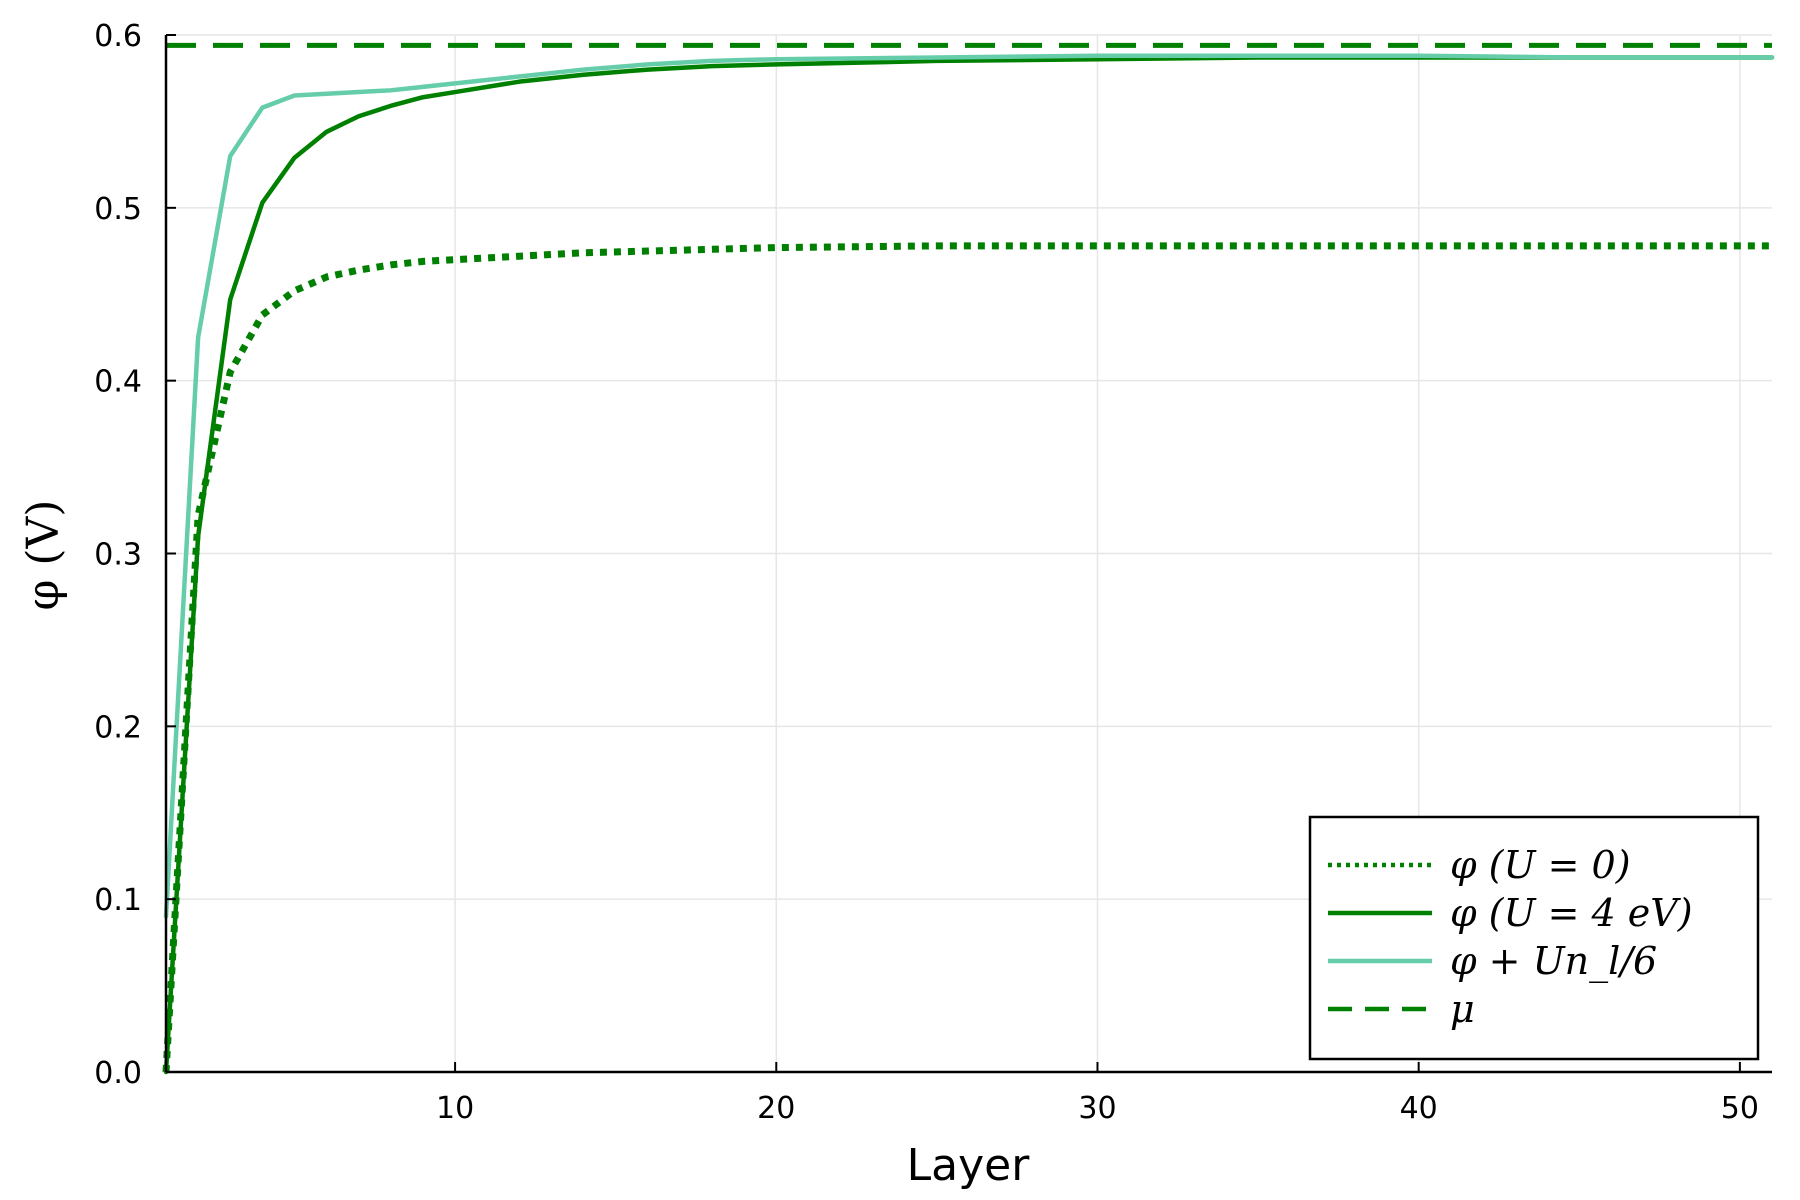  I want to click on x-axis-title: Layer, so click(969, 1165).